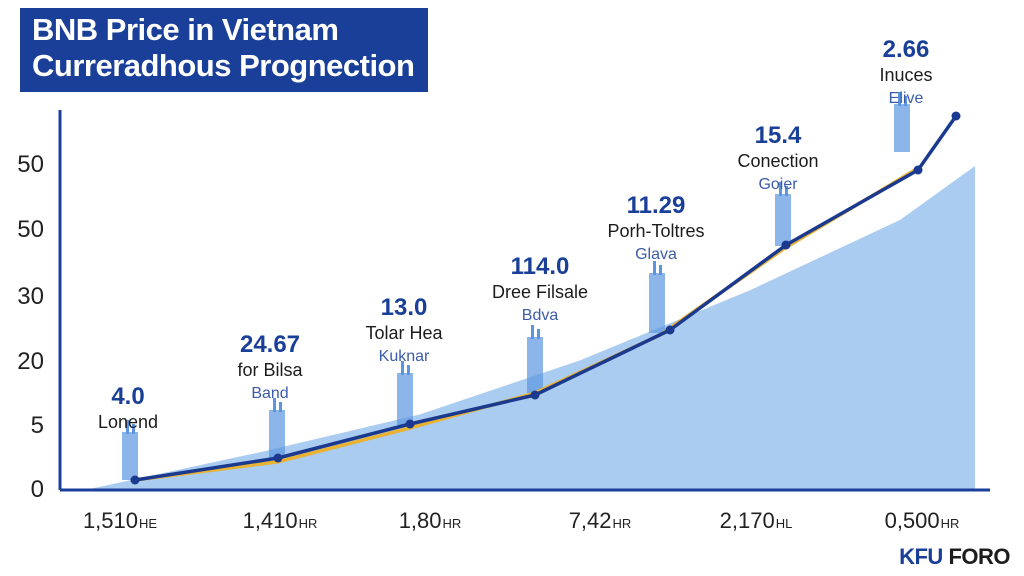 This screenshot has height=576, width=1024. Describe the element at coordinates (777, 161) in the screenshot. I see `point-caption-label: Conection` at that location.